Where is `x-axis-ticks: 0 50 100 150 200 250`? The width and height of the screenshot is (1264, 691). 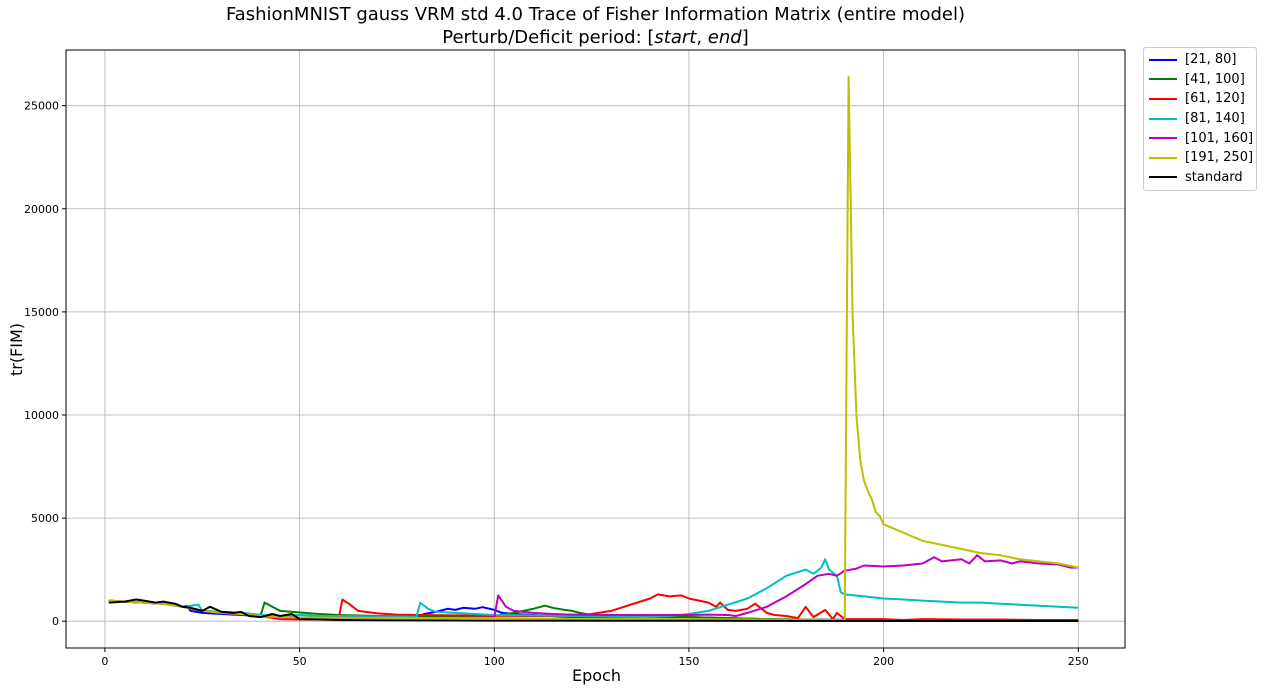
x-axis-ticks: 0 50 100 150 200 250 is located at coordinates (595, 658).